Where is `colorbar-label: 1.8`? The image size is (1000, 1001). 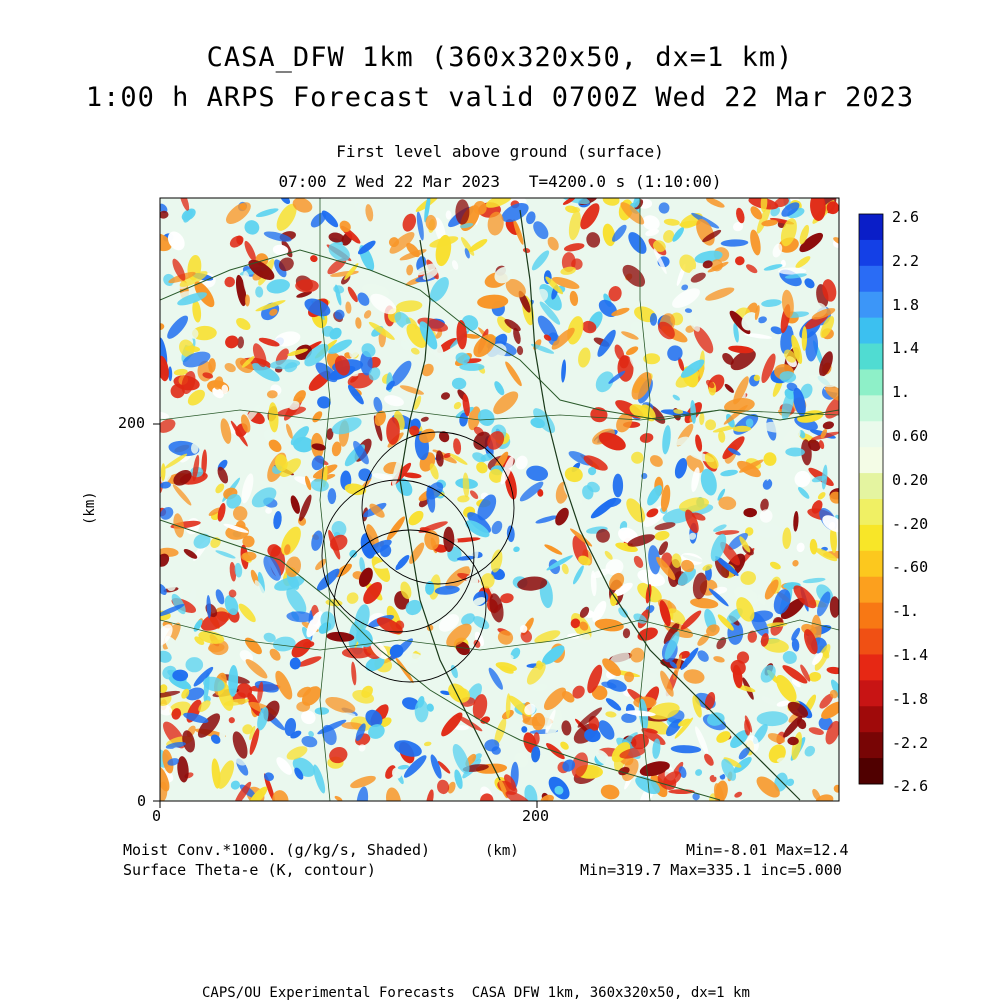
colorbar-label: 1.8 is located at coordinates (906, 304).